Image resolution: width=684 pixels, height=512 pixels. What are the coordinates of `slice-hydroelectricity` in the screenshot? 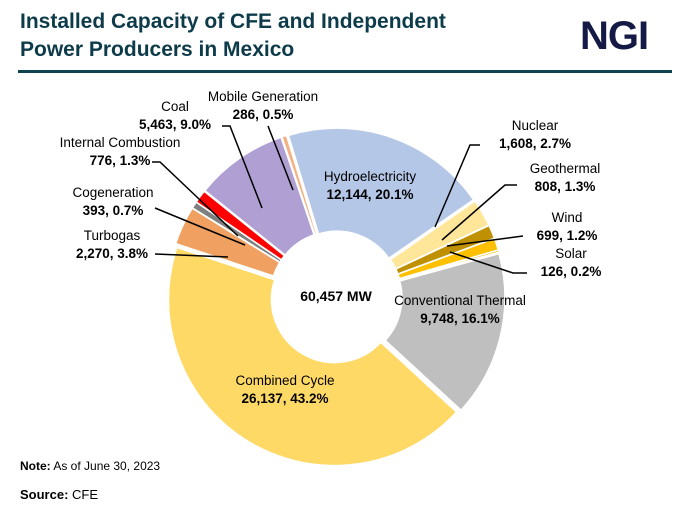 It's located at (381, 193).